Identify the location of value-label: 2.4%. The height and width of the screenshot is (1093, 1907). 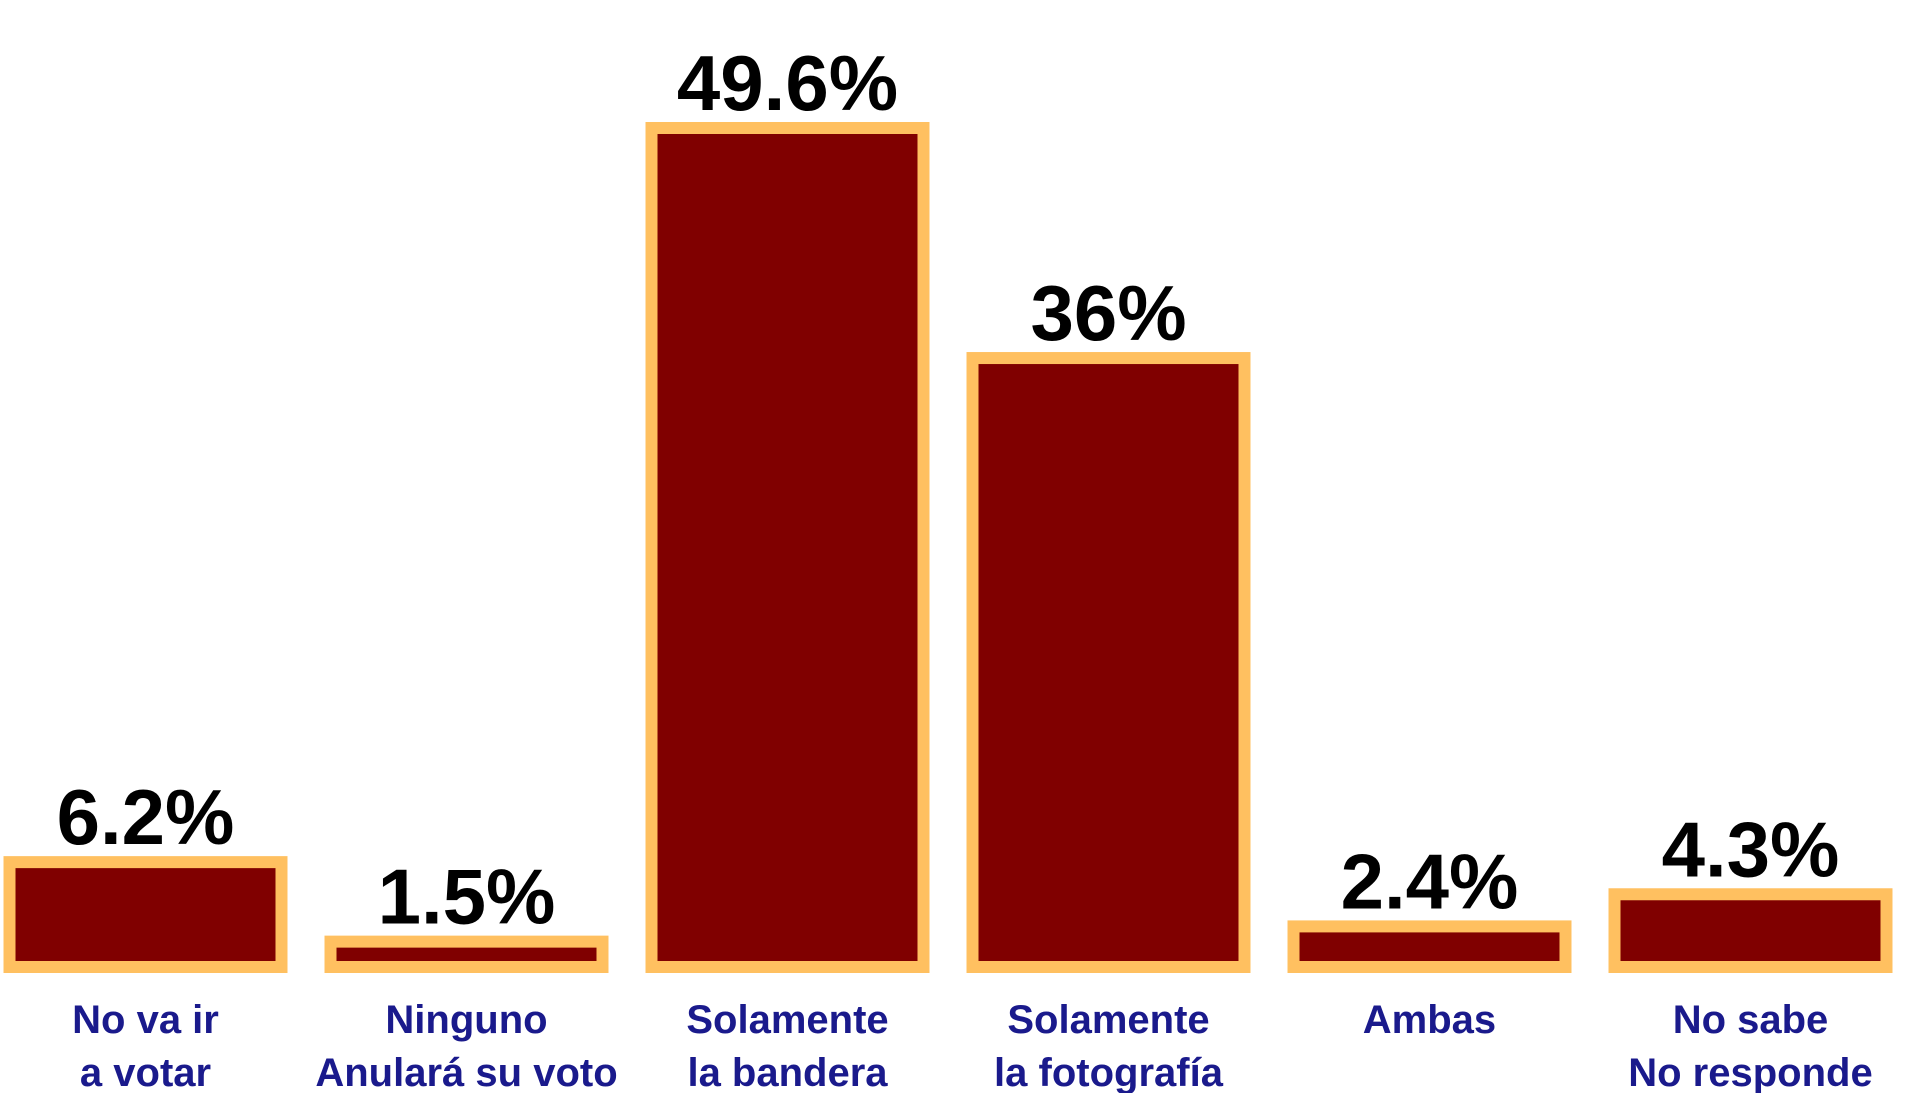
(1430, 881).